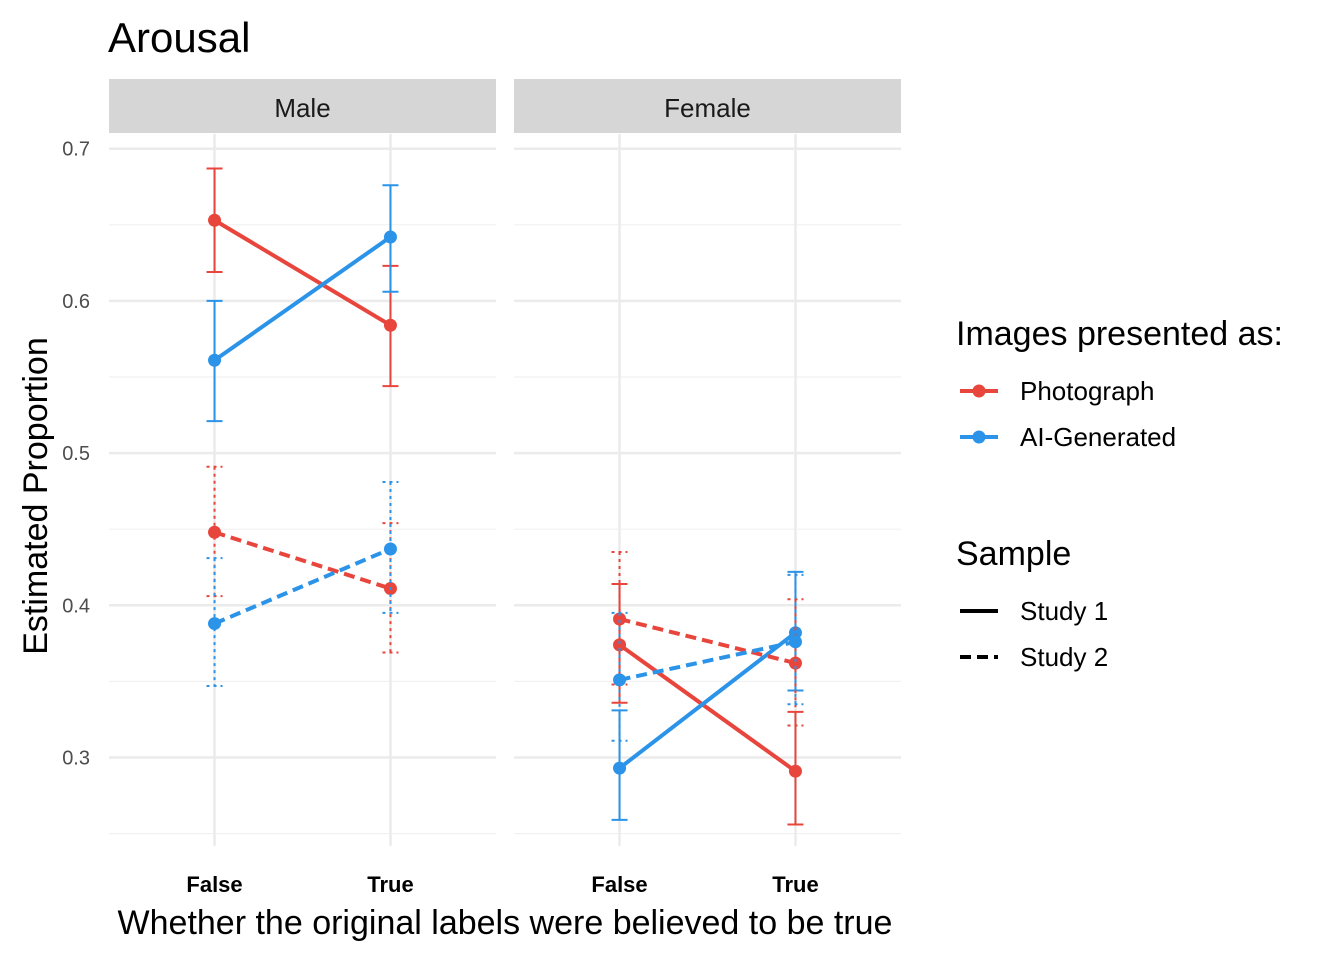 Image resolution: width=1344 pixels, height=960 pixels. What do you see at coordinates (502, 884) in the screenshot?
I see `x-axis: False True False True` at bounding box center [502, 884].